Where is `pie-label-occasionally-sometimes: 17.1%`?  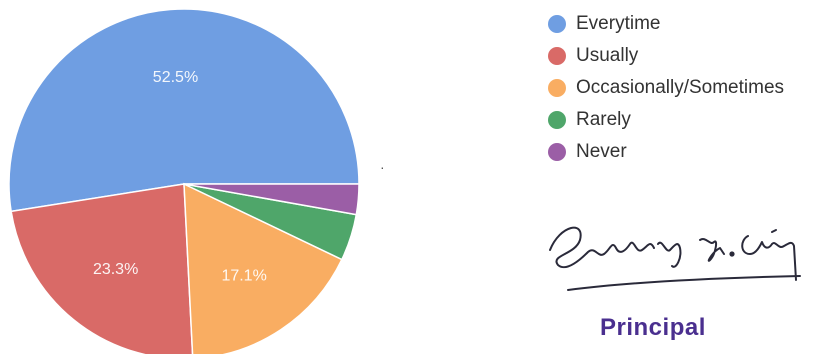
pie-label-occasionally-sometimes: 17.1% is located at coordinates (243, 275).